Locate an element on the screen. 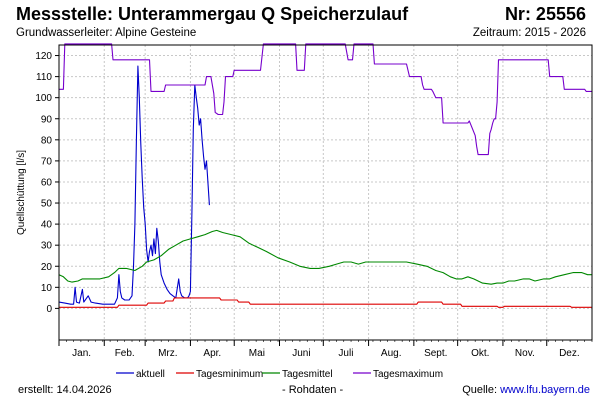 The width and height of the screenshot is (600, 400). x-tick-label: Jan. is located at coordinates (81, 353).